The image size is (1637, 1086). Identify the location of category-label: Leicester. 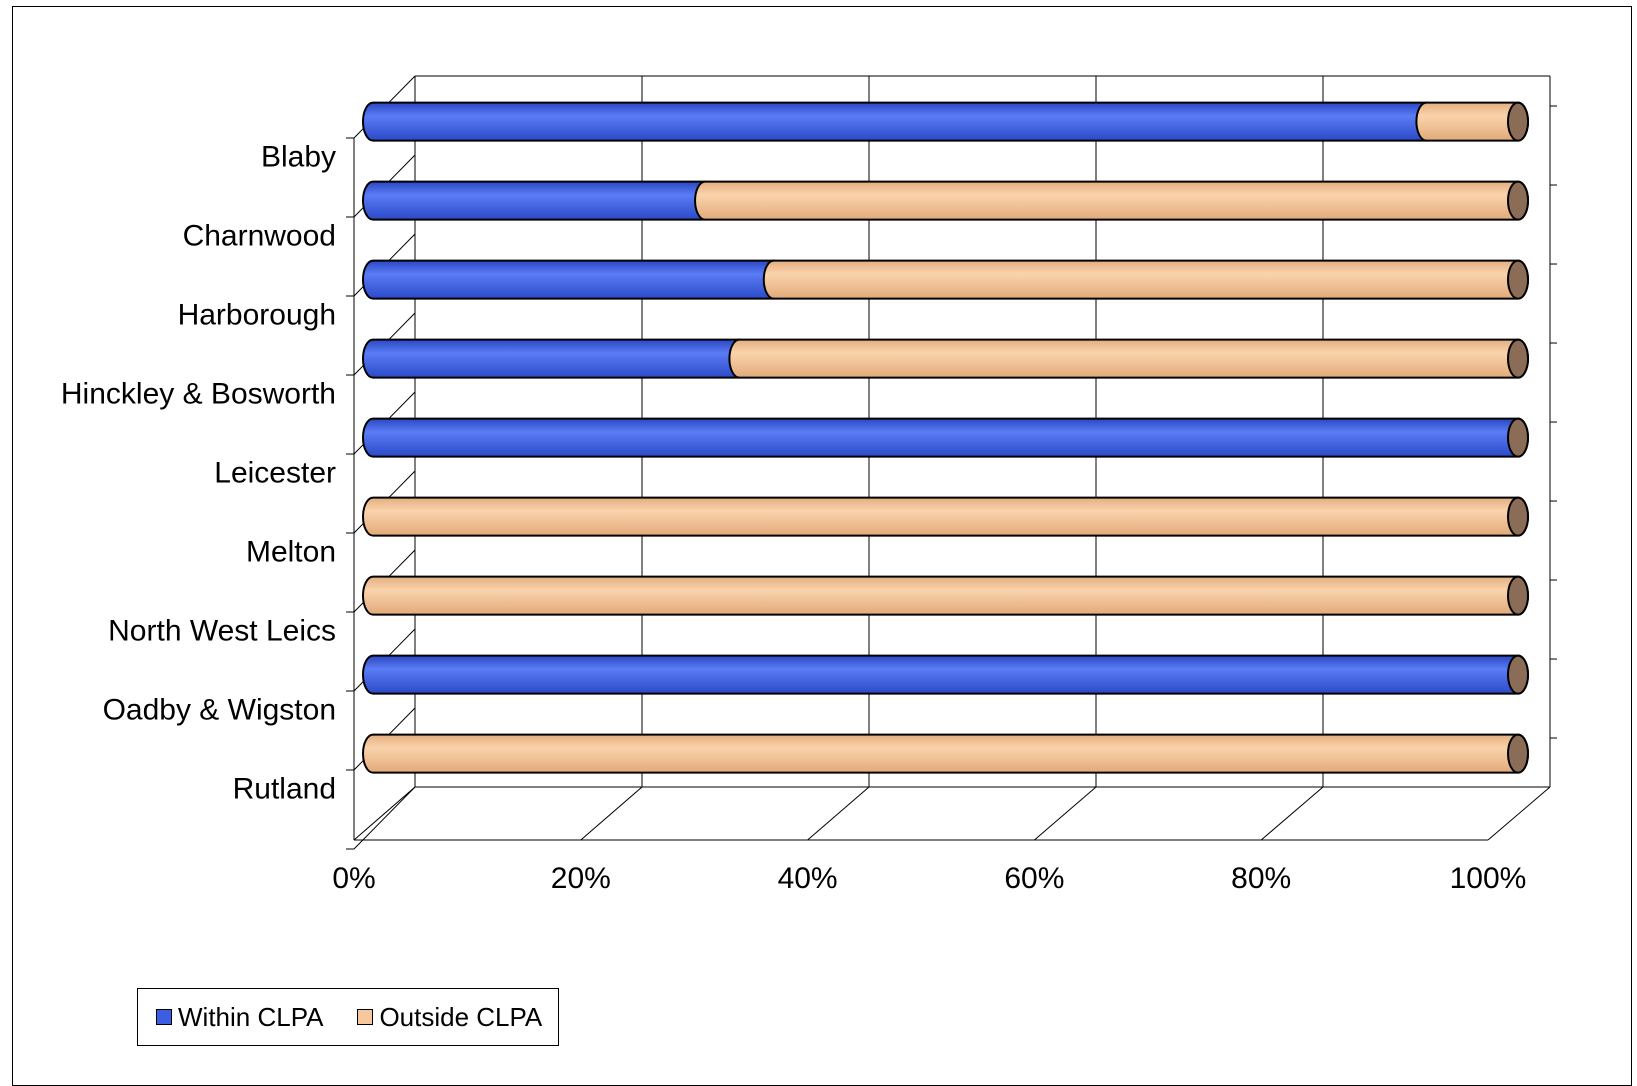
(275, 473).